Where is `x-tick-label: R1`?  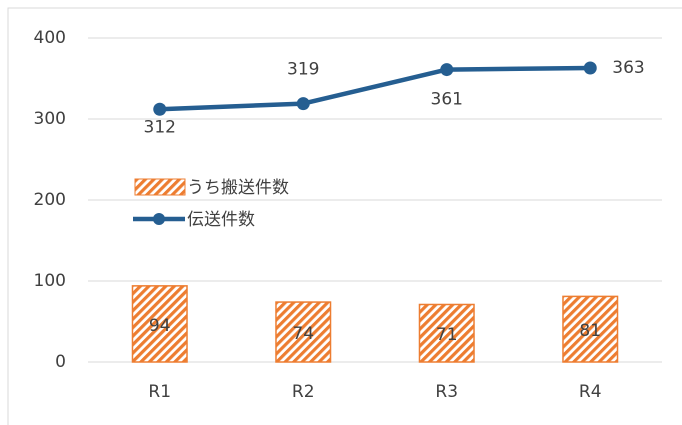 x-tick-label: R1 is located at coordinates (159, 392).